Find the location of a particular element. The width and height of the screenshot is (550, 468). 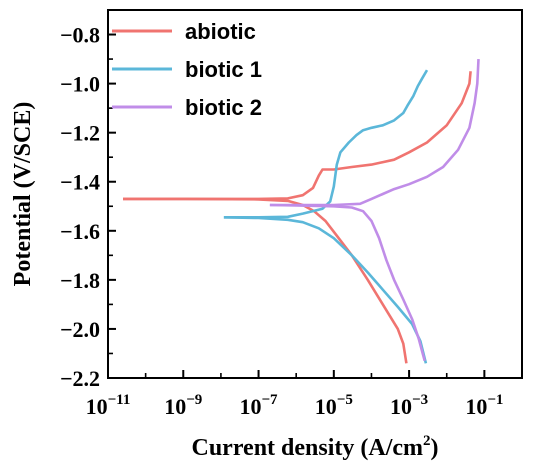

x-tick-exponent: −5 is located at coordinates (345, 400).